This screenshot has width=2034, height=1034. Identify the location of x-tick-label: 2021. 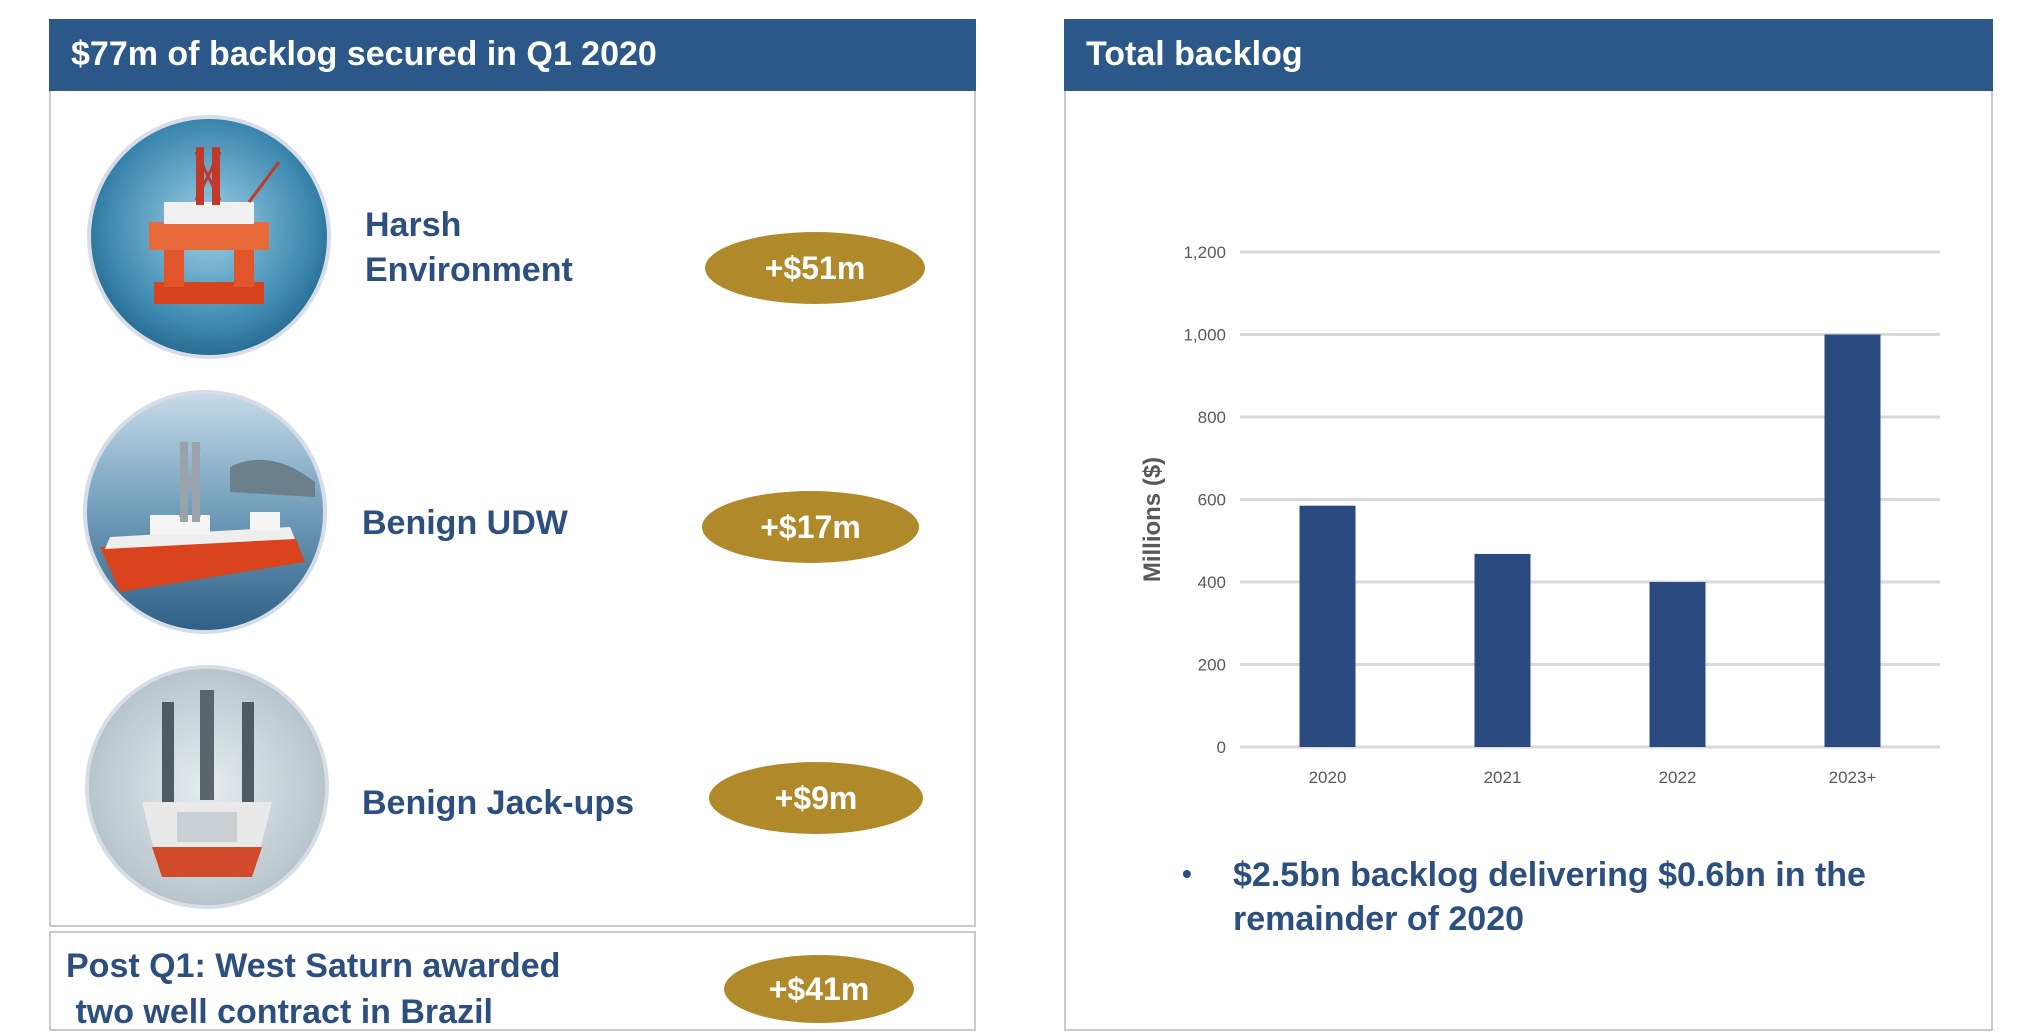
(1503, 777).